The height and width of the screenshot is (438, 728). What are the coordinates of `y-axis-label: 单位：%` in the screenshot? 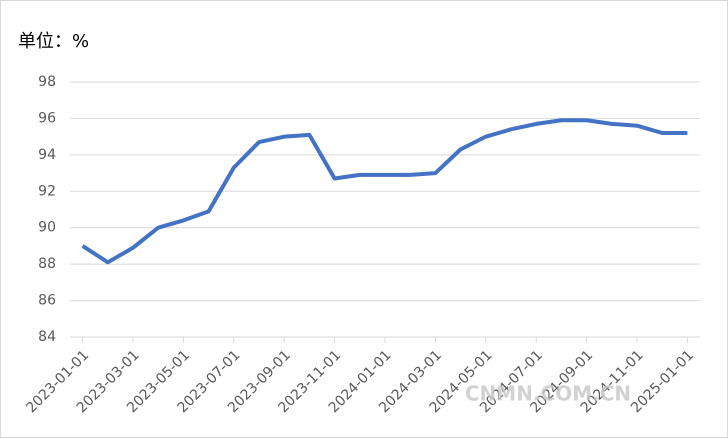 It's located at (53, 41).